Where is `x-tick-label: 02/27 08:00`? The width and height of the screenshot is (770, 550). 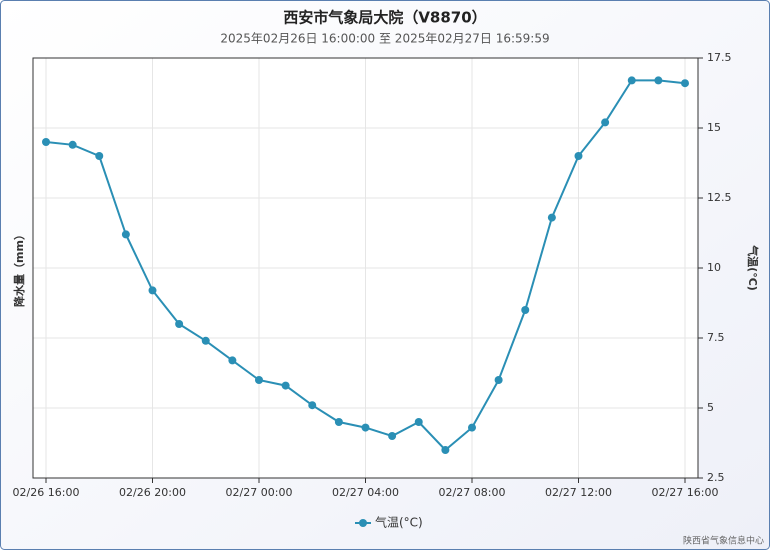
x-tick-label: 02/27 08:00 is located at coordinates (472, 492).